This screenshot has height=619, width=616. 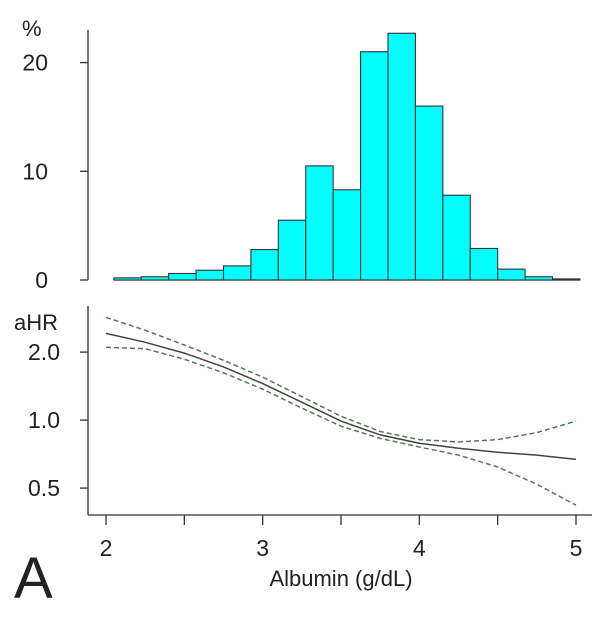 What do you see at coordinates (36, 322) in the screenshot?
I see `hr-y-axis-label: aHR` at bounding box center [36, 322].